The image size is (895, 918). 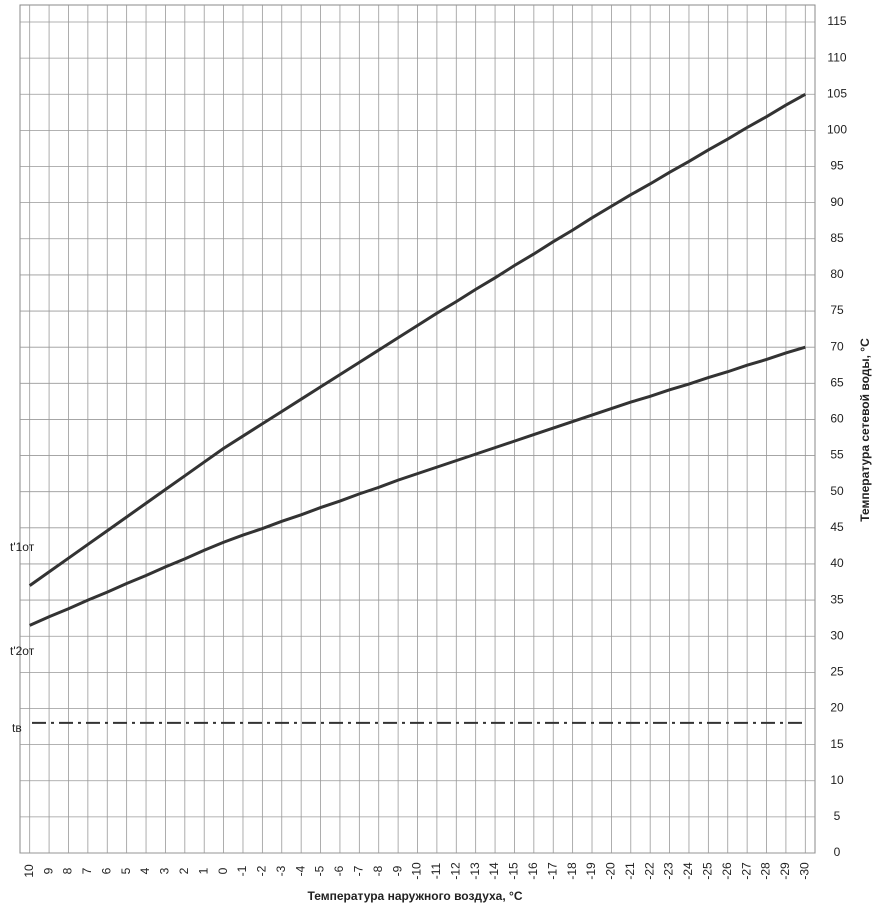 What do you see at coordinates (281, 870) in the screenshot?
I see `x-tick-label: -3` at bounding box center [281, 870].